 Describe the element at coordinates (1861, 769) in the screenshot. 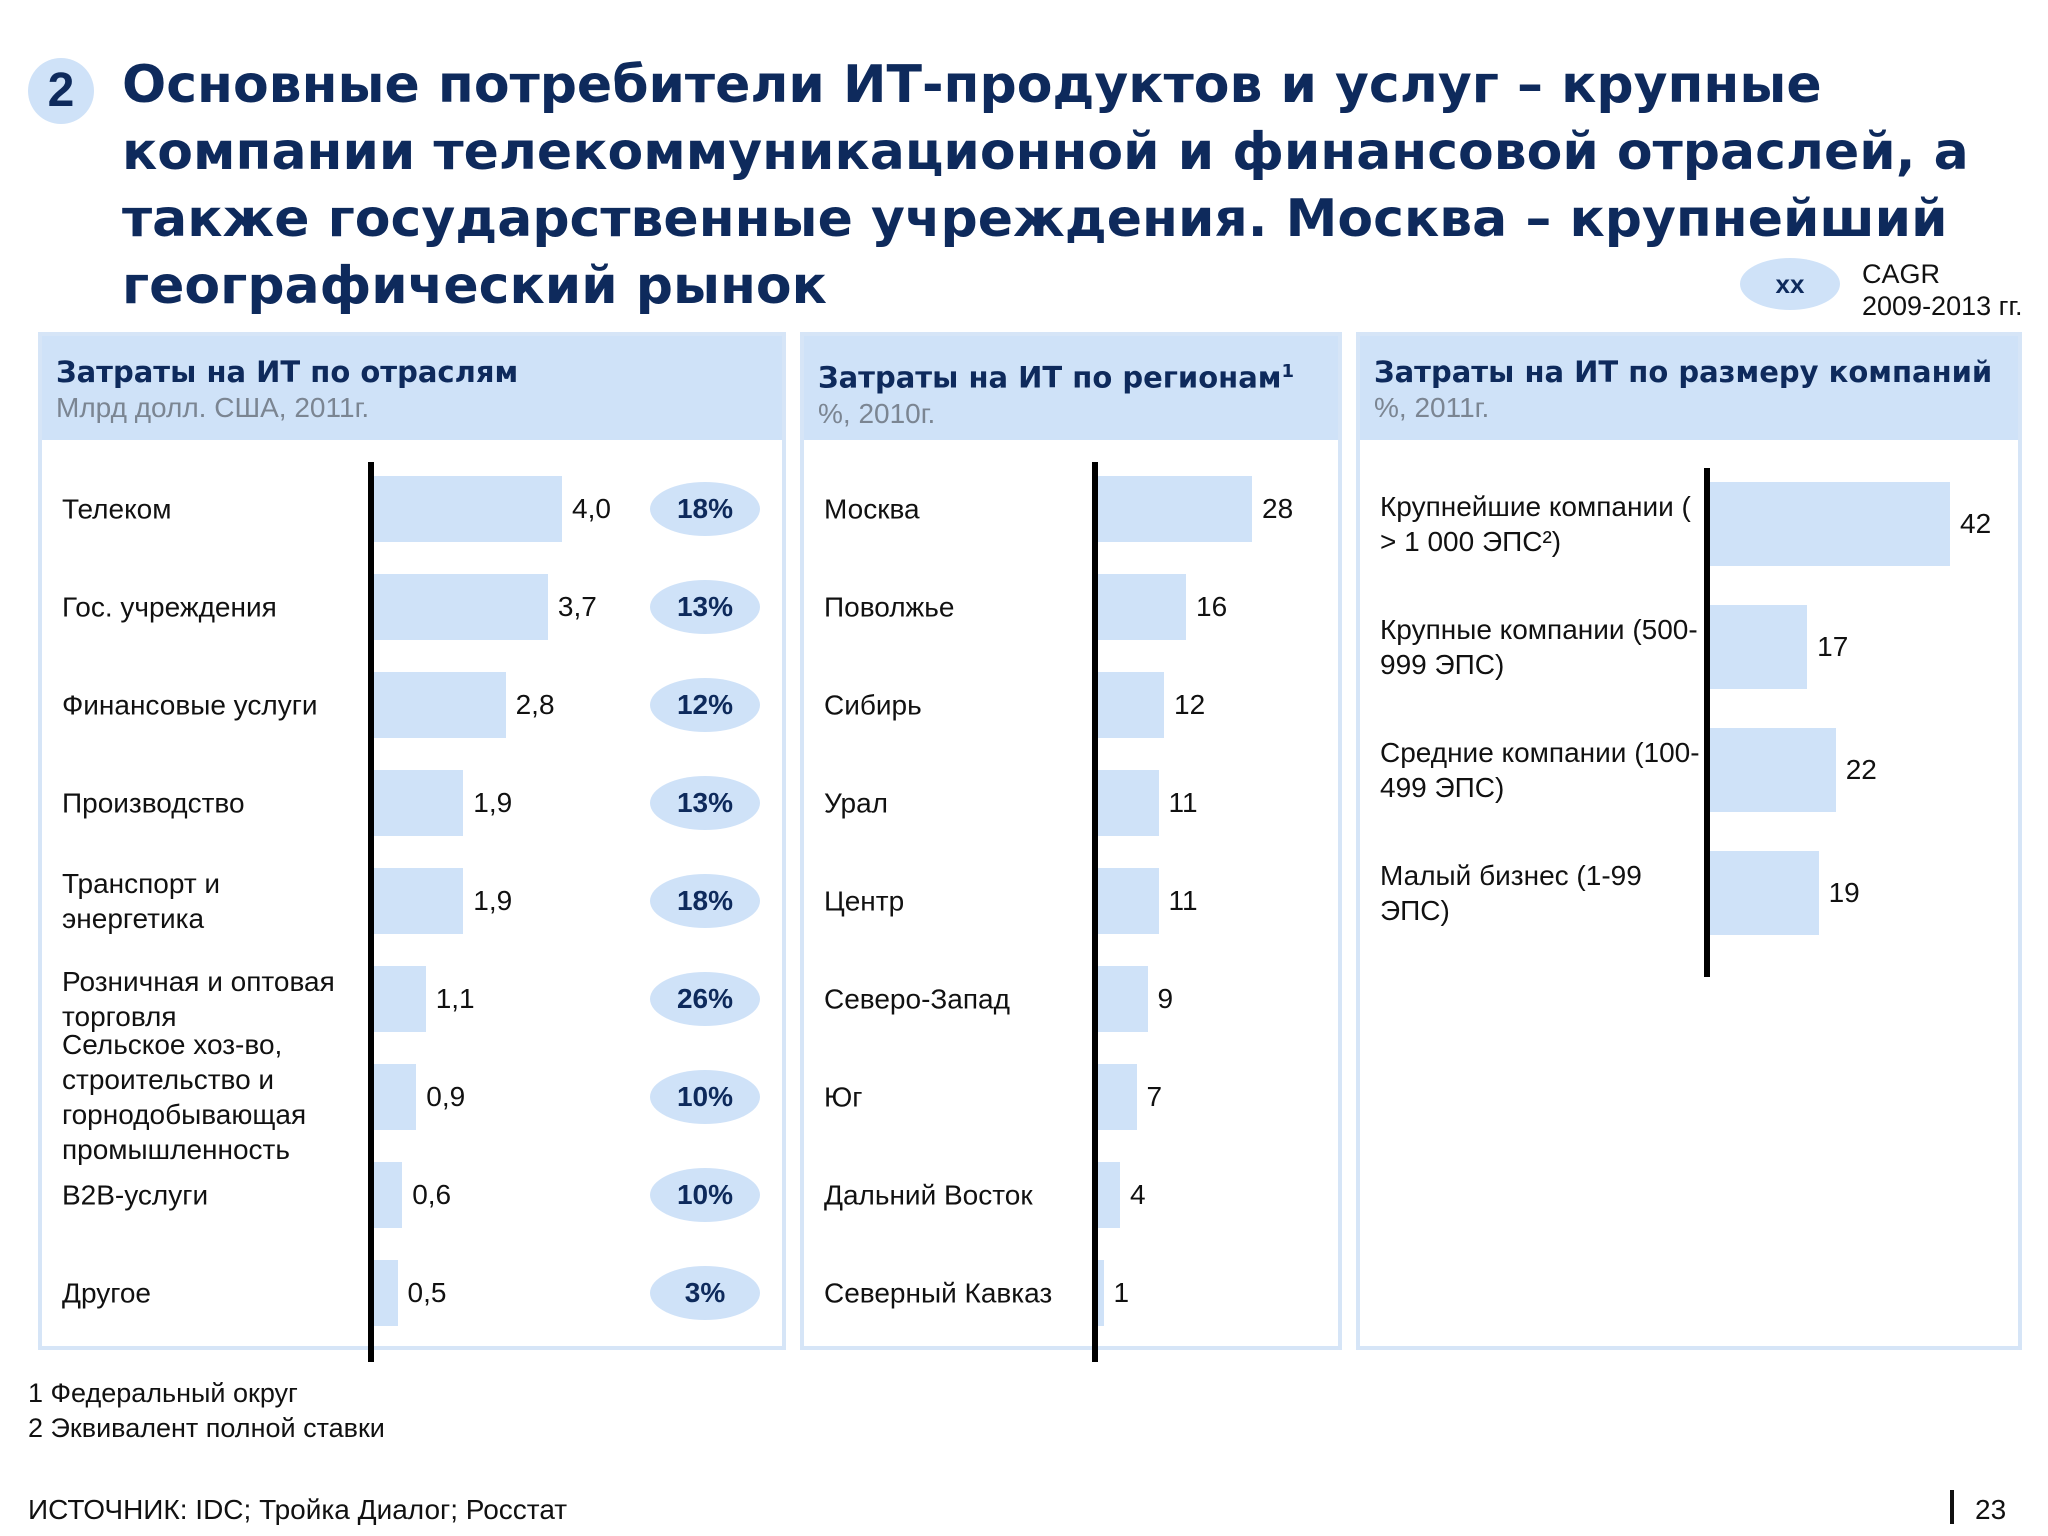

I see `value-label: 22` at that location.